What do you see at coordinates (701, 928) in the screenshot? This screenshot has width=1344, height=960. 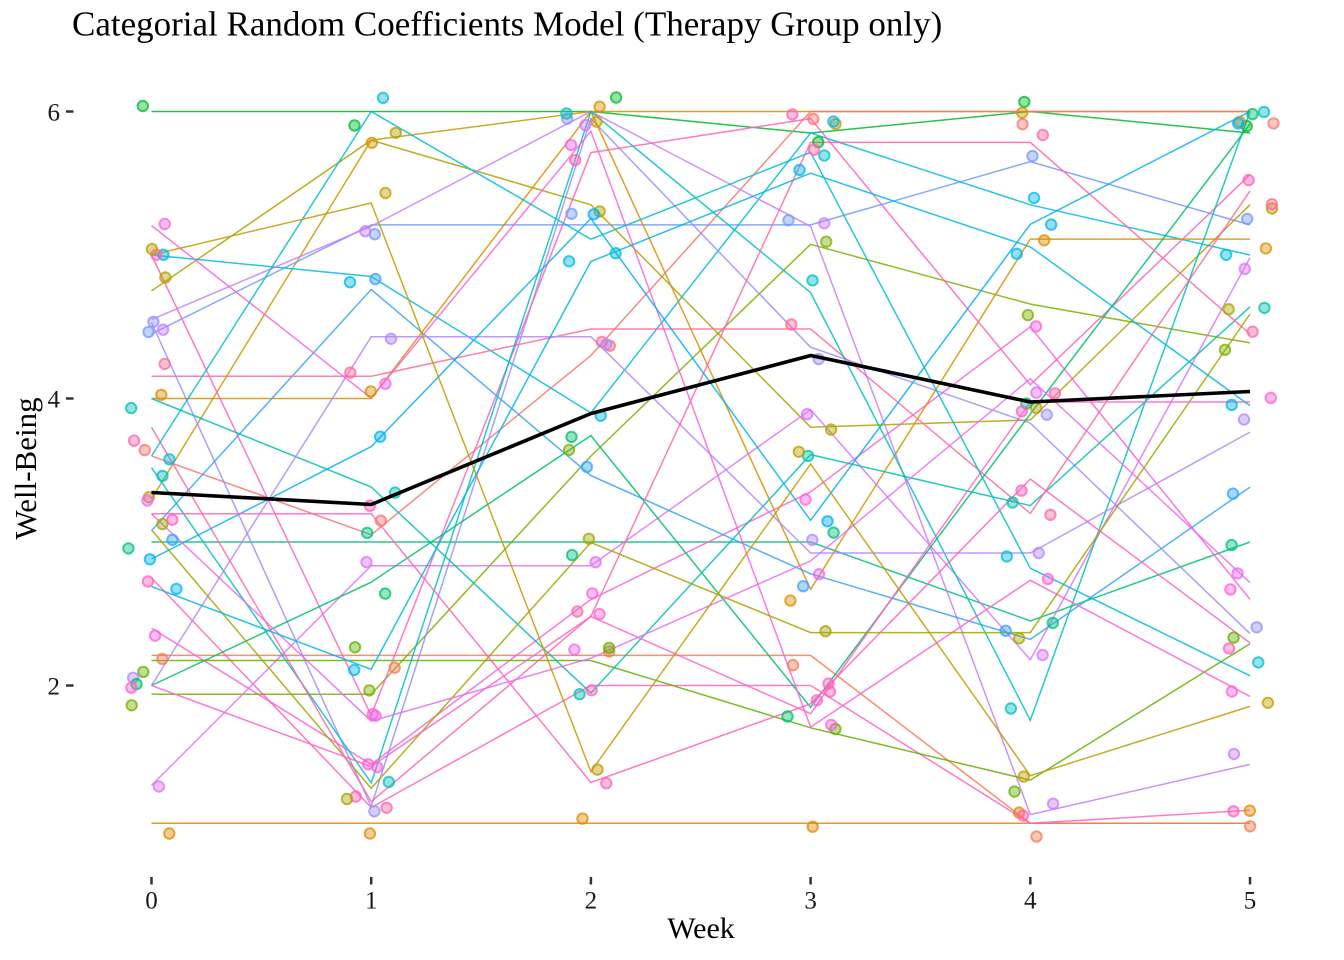 I see `svg-text: Week` at bounding box center [701, 928].